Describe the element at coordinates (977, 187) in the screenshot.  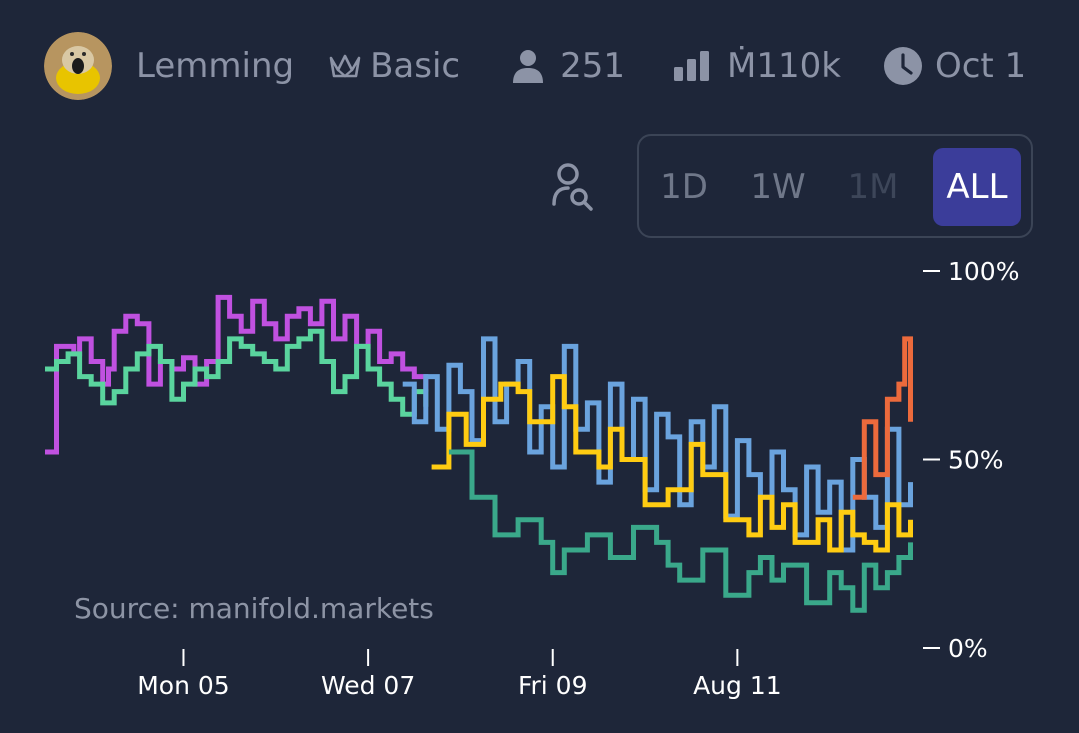
I see `range-all-button: ALL` at that location.